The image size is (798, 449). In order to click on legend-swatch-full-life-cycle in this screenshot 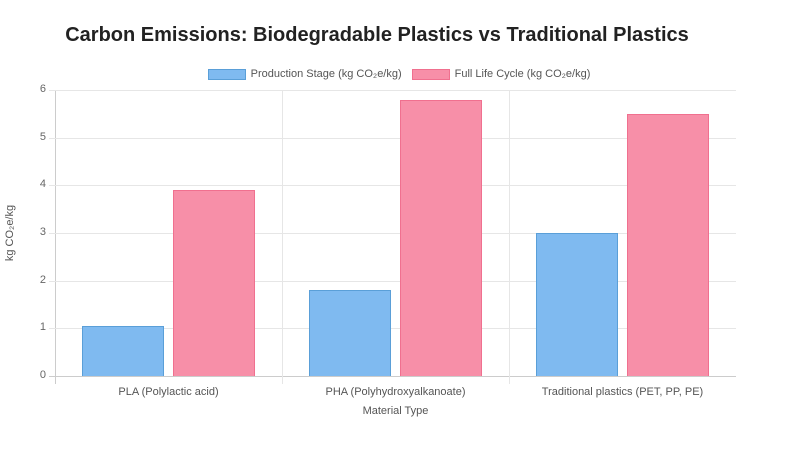, I will do `click(430, 74)`.